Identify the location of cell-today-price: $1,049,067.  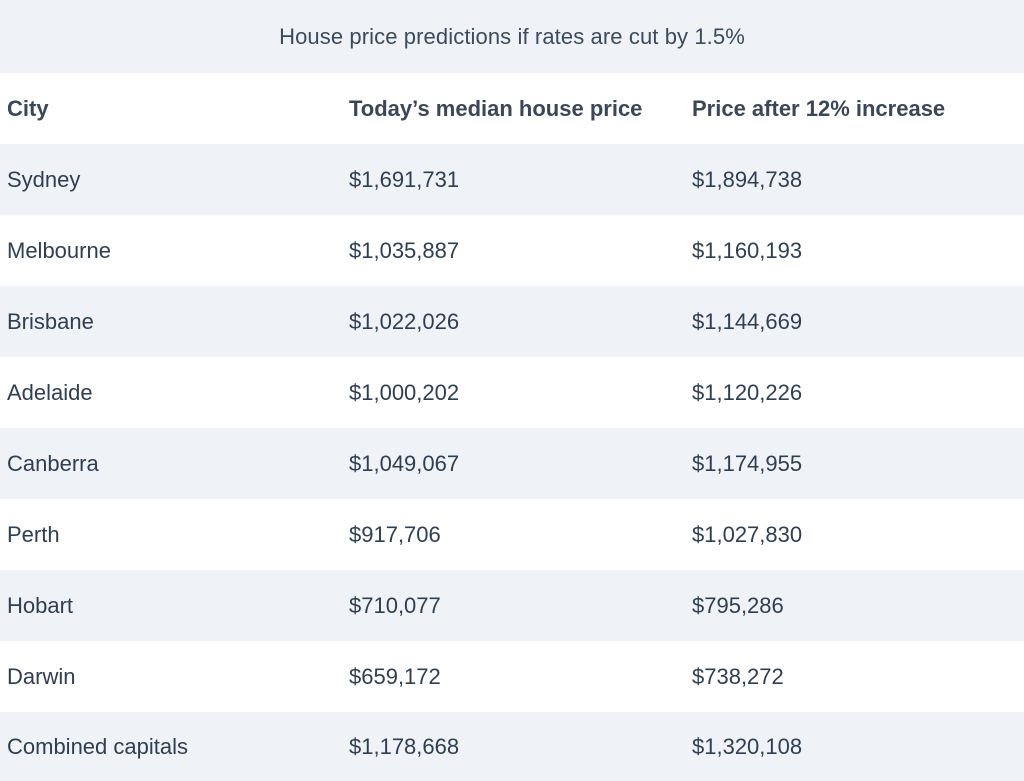
(404, 463).